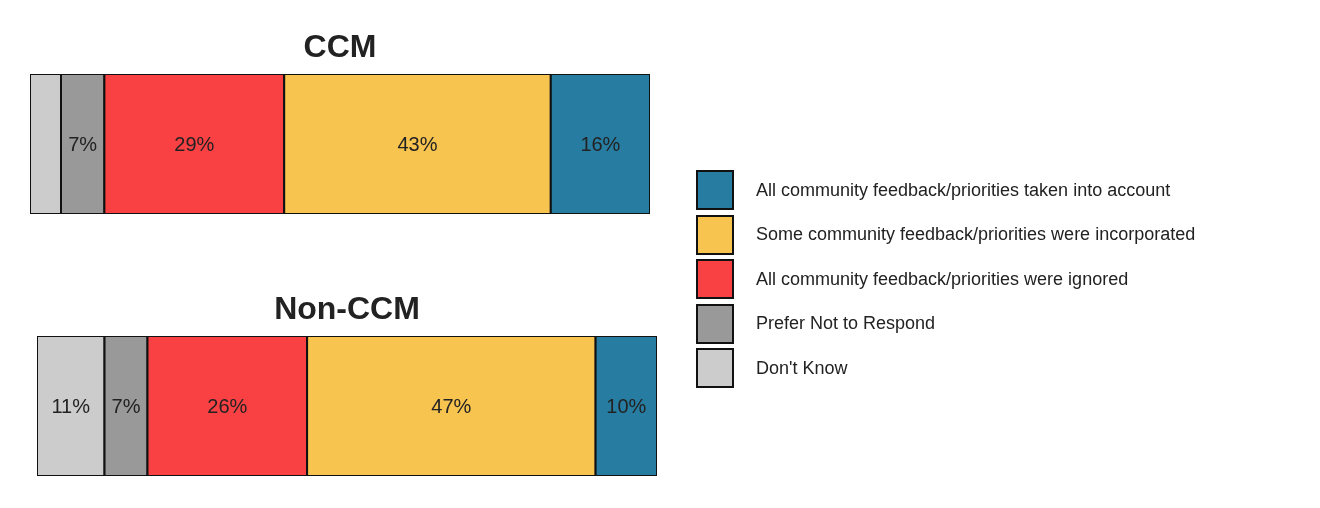 Image resolution: width=1320 pixels, height=508 pixels. I want to click on chart-title: CCM, so click(340, 47).